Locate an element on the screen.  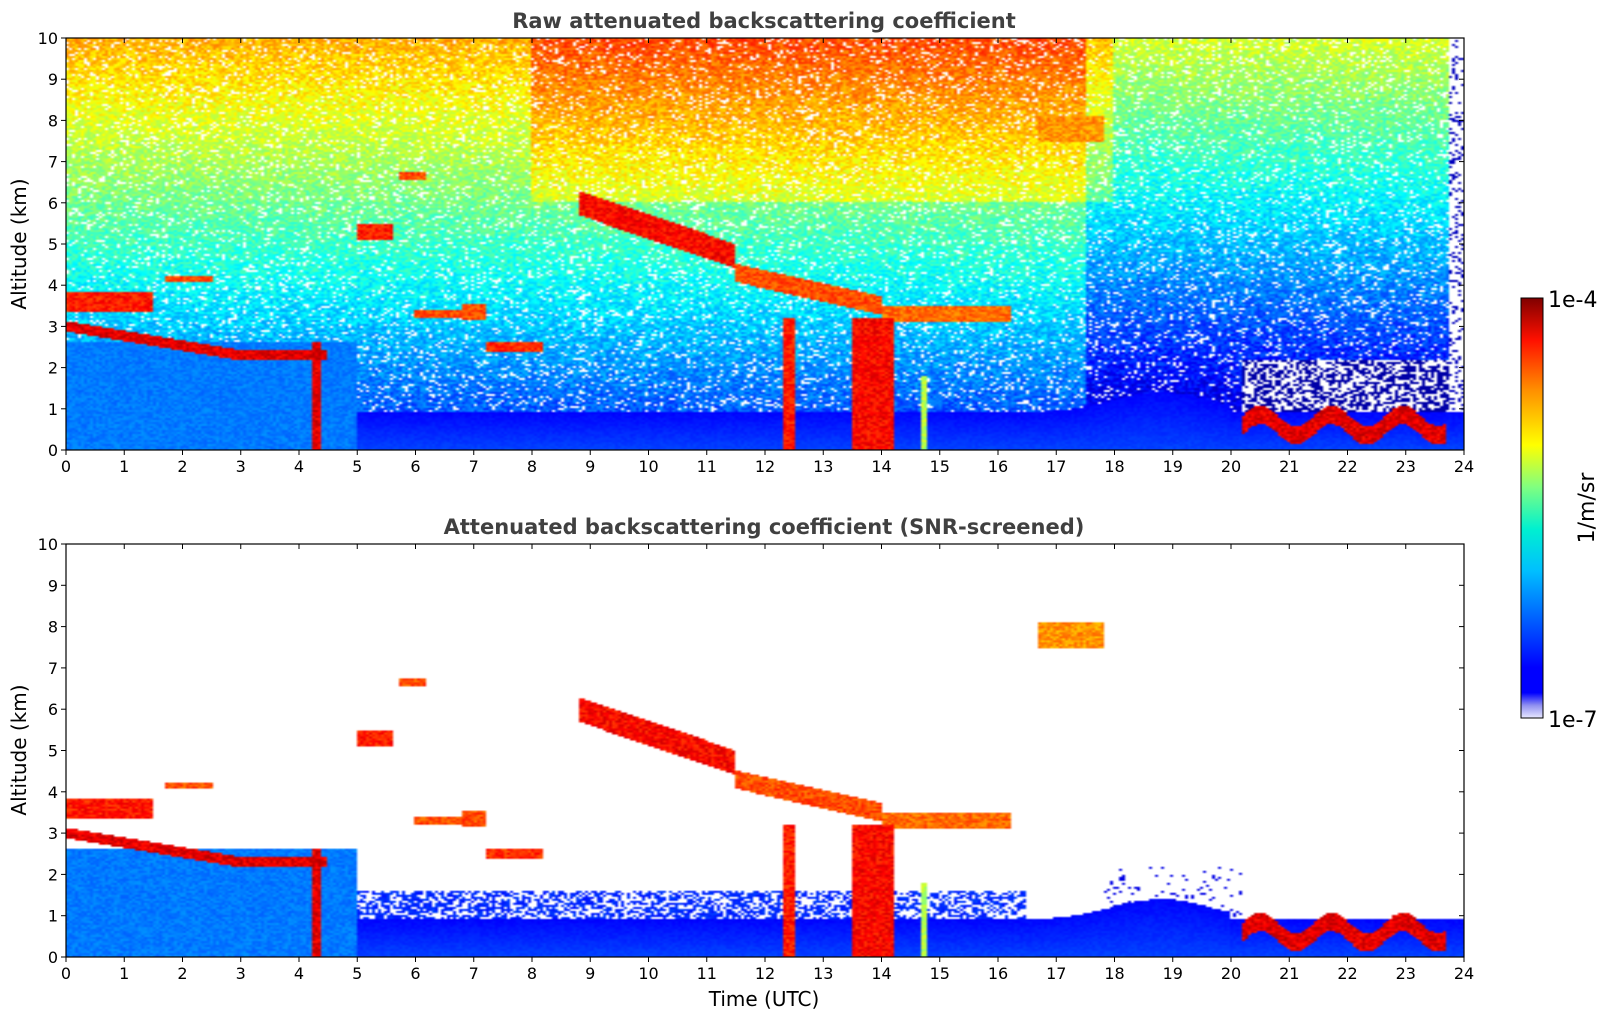
colorbar-max-label: 1e-4 is located at coordinates (1572, 300).